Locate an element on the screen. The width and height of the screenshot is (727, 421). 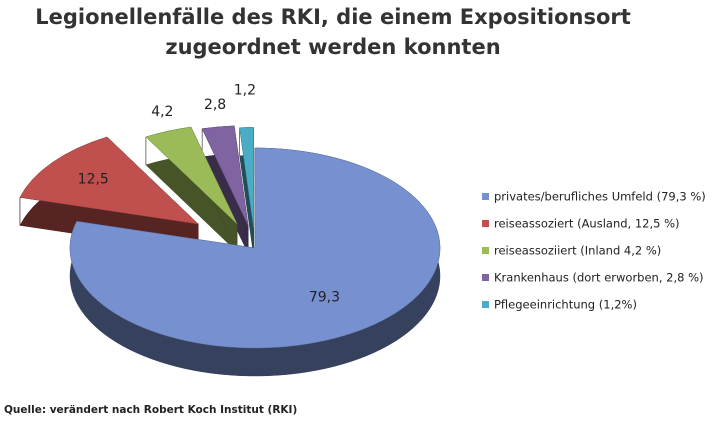
legend-label: privates/berufliches Umfeld (79,3 %) is located at coordinates (600, 197).